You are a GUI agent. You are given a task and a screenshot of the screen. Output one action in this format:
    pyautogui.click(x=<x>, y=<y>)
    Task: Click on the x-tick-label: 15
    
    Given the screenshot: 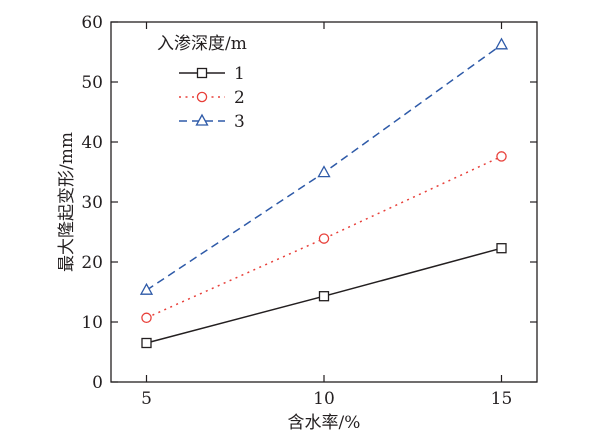 What is the action you would take?
    pyautogui.click(x=502, y=399)
    